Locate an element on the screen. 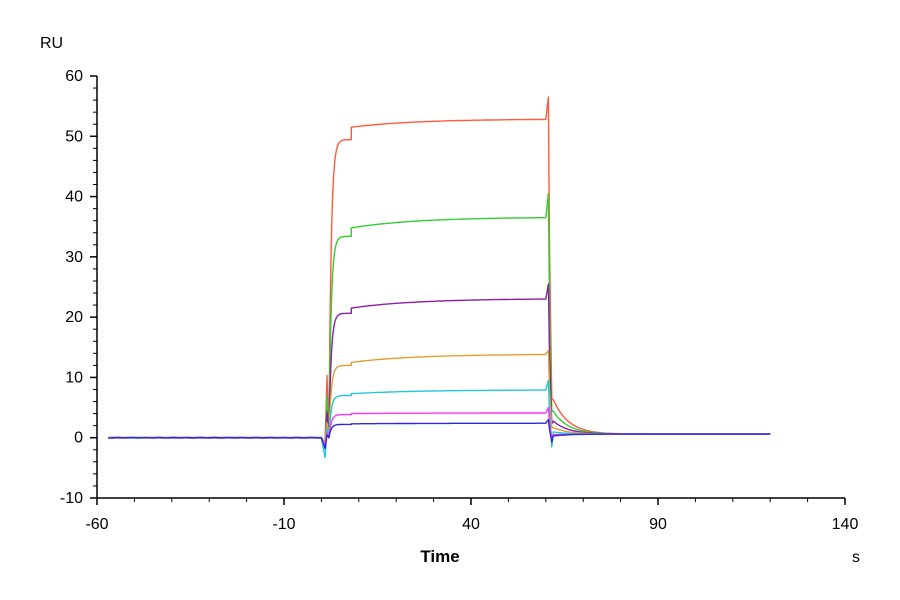 This screenshot has height=600, width=900. y-tick-label: 60 is located at coordinates (74, 76).